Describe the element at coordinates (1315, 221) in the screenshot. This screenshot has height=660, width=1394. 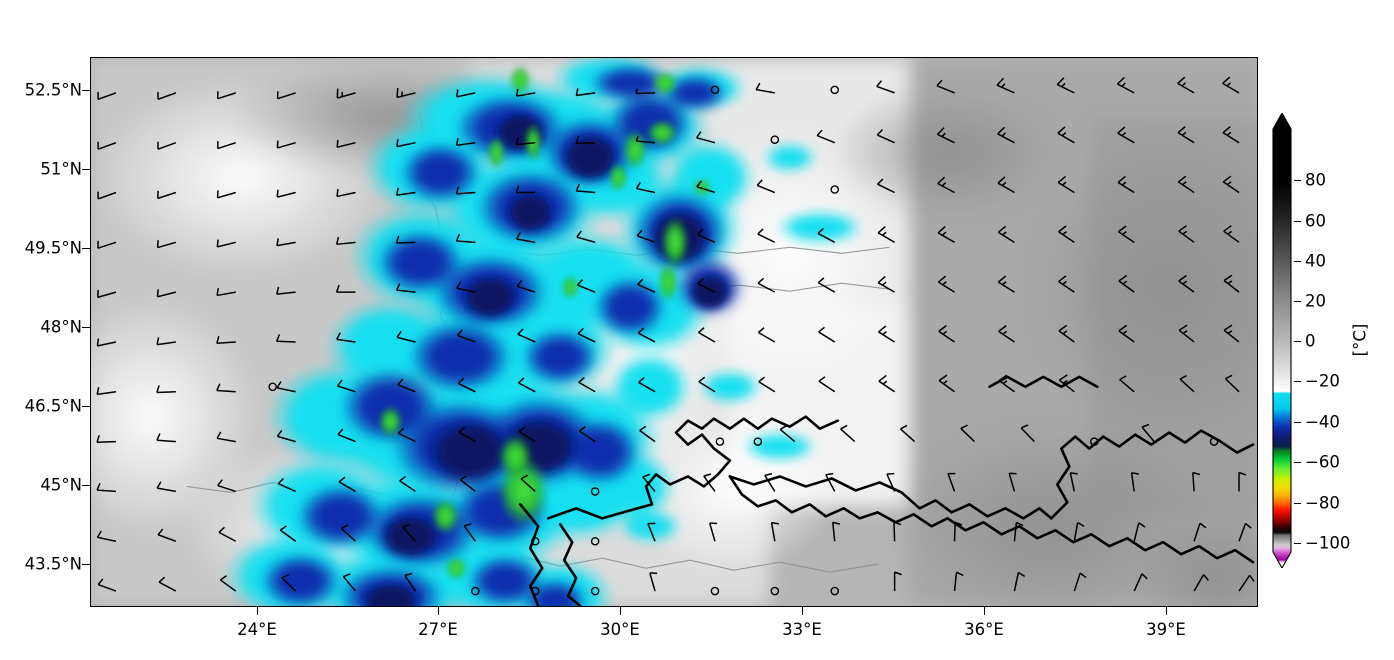
I see `colorbar-tick-label: 60` at that location.